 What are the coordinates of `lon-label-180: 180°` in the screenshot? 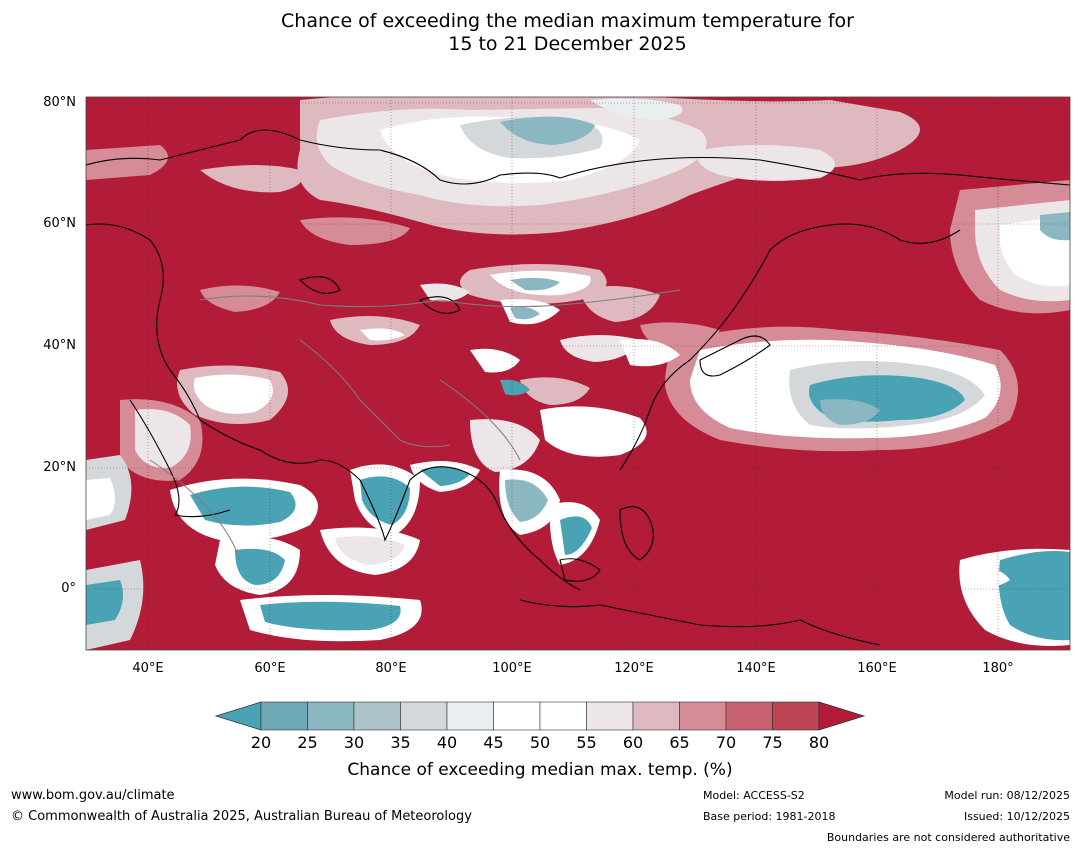 It's located at (998, 668).